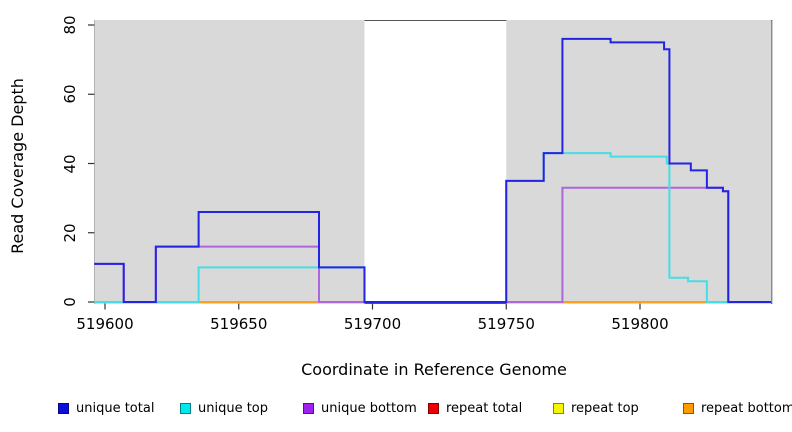 Image resolution: width=792 pixels, height=432 pixels. What do you see at coordinates (115, 408) in the screenshot?
I see `legend-label: unique total` at bounding box center [115, 408].